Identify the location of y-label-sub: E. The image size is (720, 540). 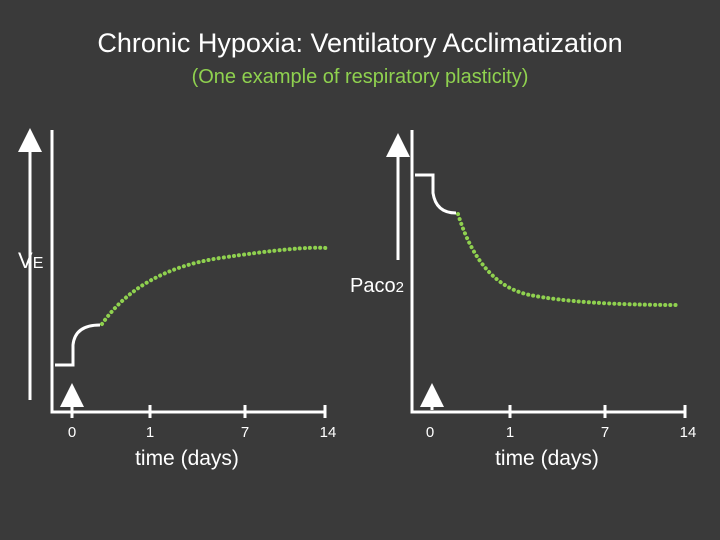
(38, 263).